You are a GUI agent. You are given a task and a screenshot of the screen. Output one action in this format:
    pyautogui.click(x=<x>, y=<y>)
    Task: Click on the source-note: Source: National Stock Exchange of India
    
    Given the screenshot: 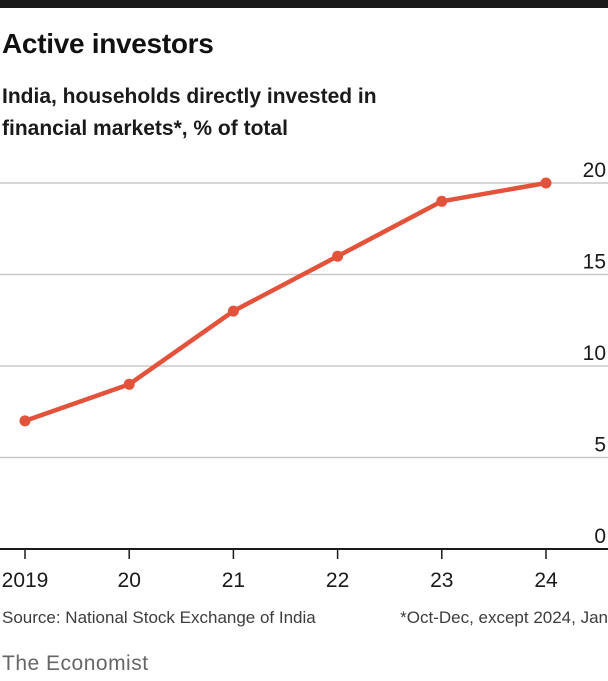 What is the action you would take?
    pyautogui.click(x=159, y=617)
    